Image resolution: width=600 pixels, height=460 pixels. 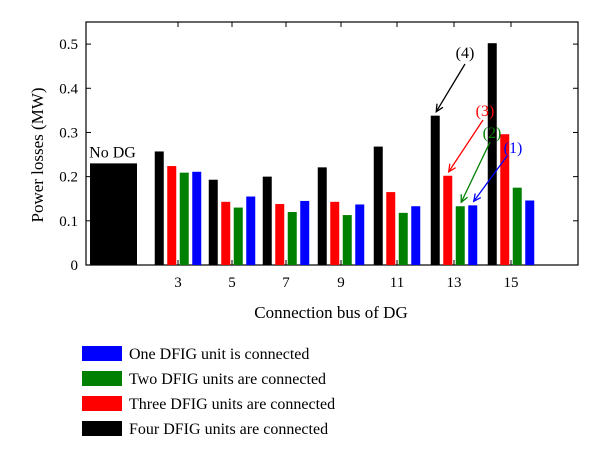 What do you see at coordinates (517, 226) in the screenshot?
I see `bar-bus15-series3` at bounding box center [517, 226].